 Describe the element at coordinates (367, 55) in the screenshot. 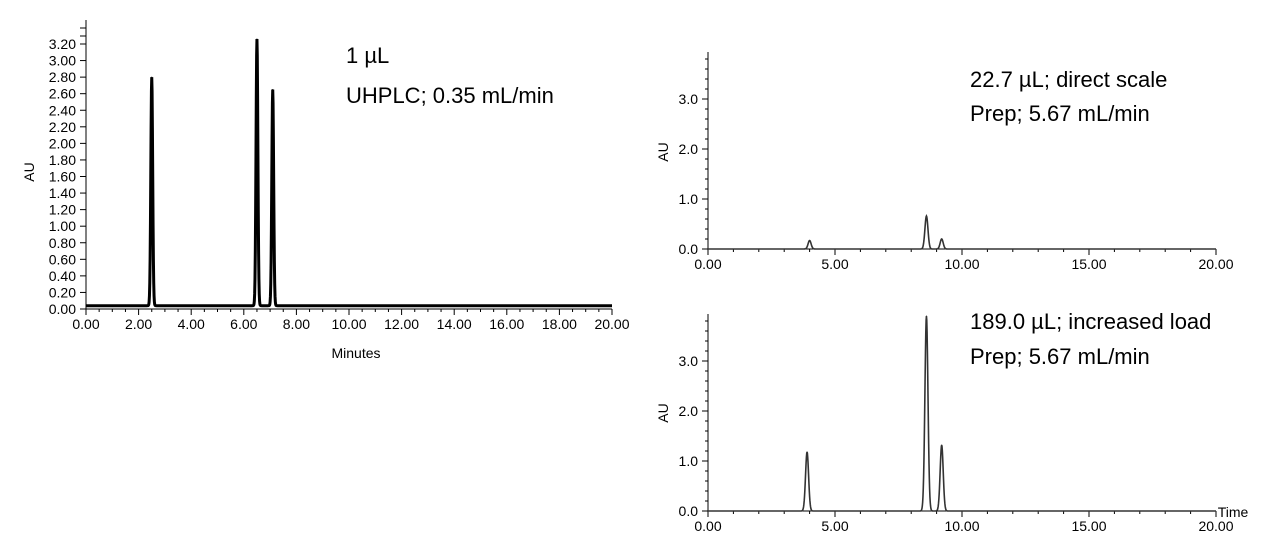

I see `annotation-line: 1 µL` at that location.